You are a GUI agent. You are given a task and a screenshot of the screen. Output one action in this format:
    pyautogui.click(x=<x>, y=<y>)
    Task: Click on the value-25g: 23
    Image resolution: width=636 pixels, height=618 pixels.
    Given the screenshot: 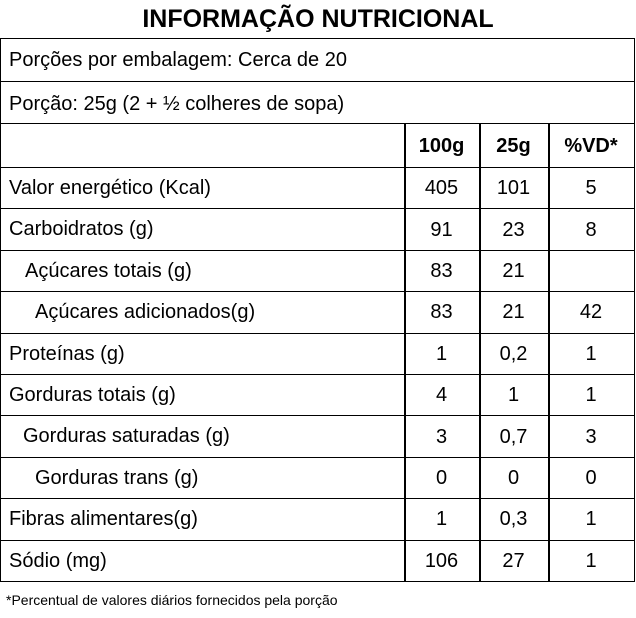 What is the action you would take?
    pyautogui.click(x=513, y=229)
    